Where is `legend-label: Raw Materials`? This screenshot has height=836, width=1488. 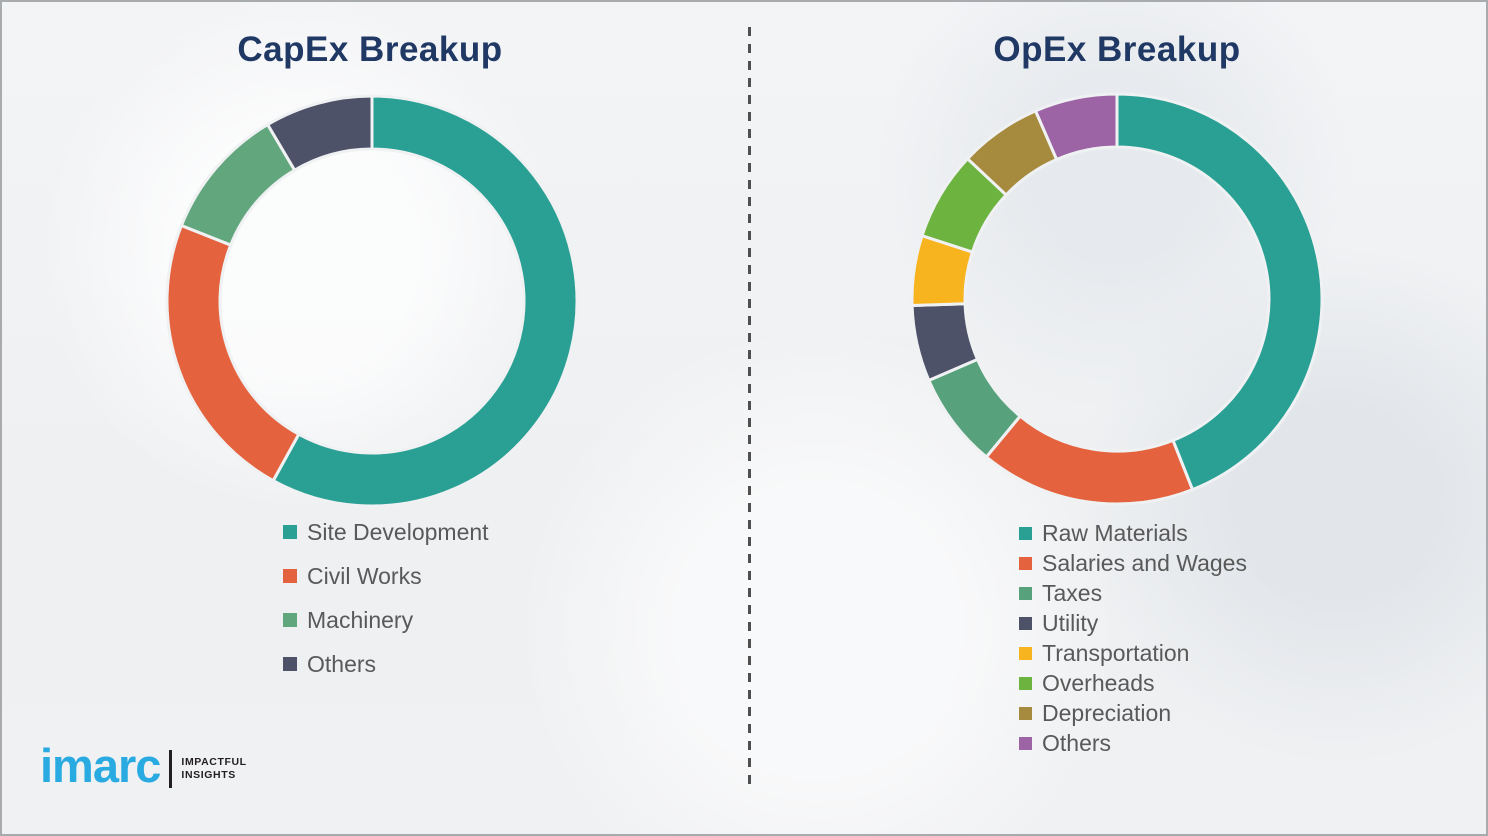
legend-label: Raw Materials is located at coordinates (1115, 532).